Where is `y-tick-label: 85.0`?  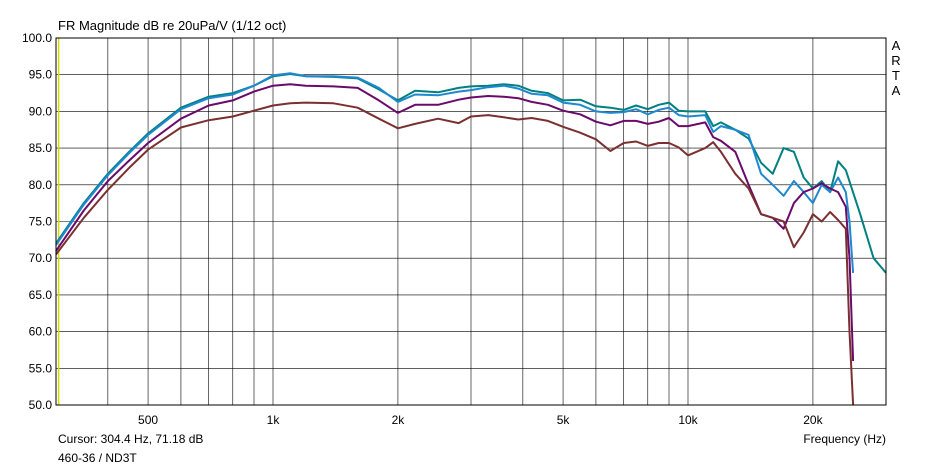 y-tick-label: 85.0 is located at coordinates (41, 148).